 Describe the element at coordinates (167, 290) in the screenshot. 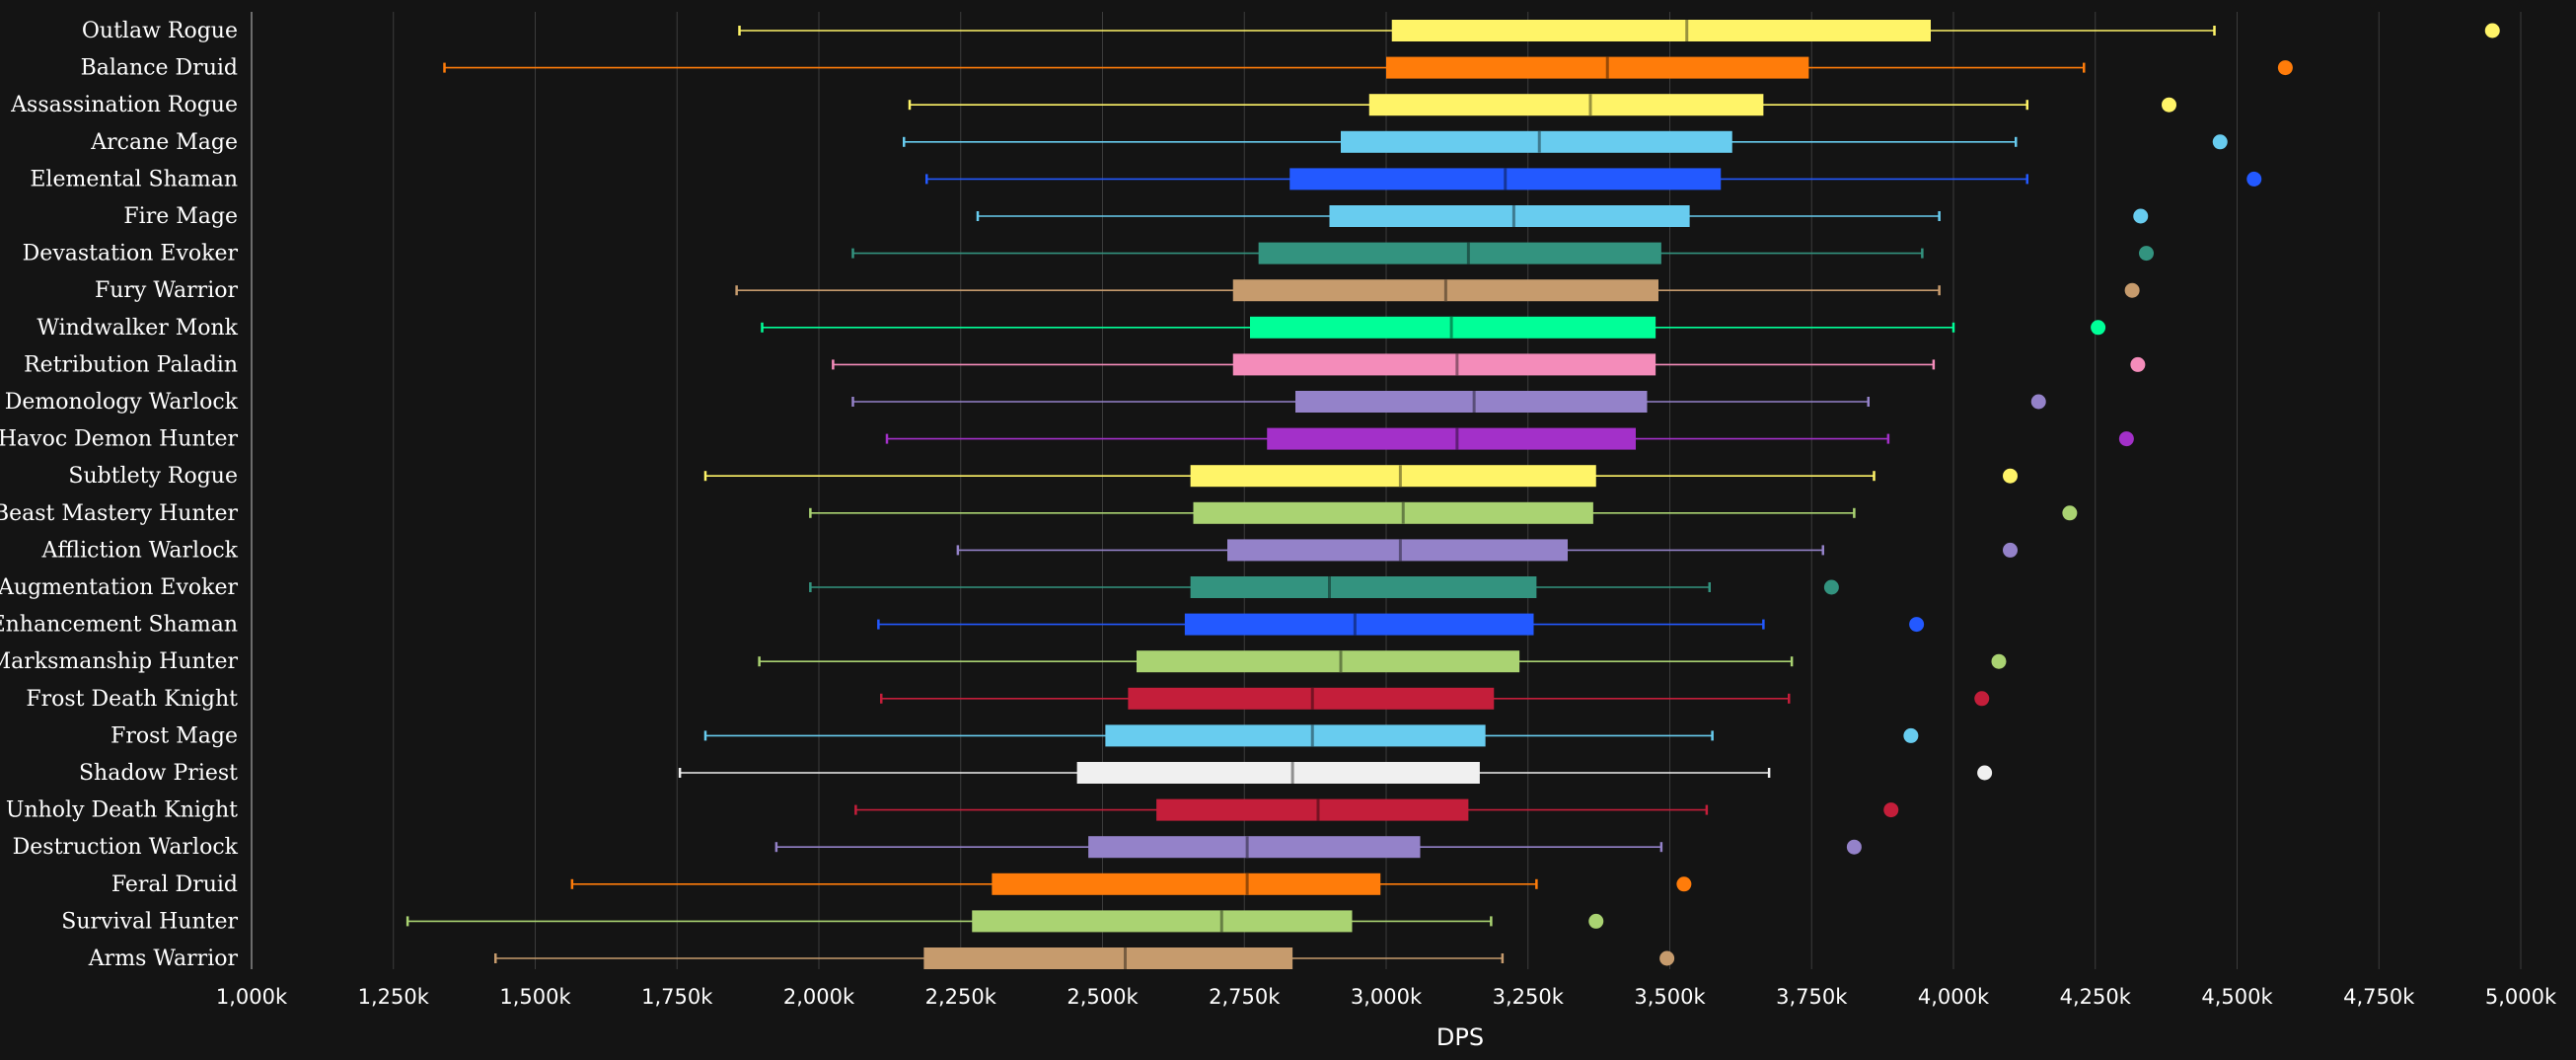

I see `category-label: Fury Warrior` at that location.